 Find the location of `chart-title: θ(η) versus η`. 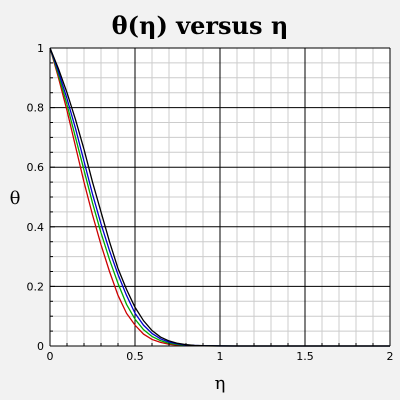

chart-title: θ(η) versus η is located at coordinates (200, 25).